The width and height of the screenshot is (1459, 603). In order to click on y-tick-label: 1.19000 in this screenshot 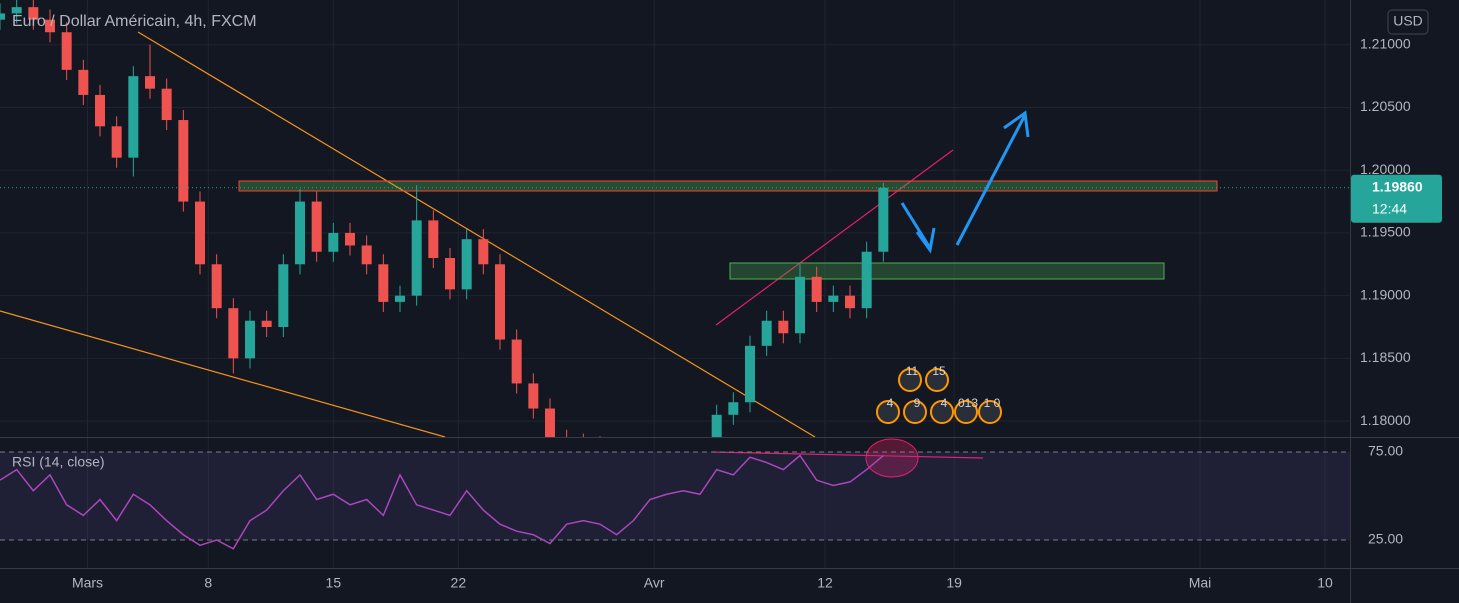, I will do `click(1385, 294)`.